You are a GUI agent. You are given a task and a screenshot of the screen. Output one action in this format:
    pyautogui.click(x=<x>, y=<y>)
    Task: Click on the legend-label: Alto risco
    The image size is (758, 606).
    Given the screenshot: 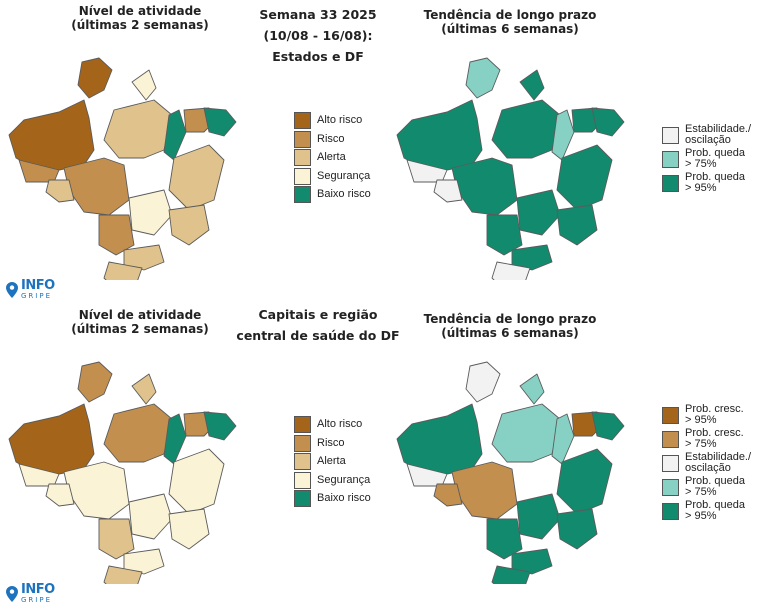 What is the action you would take?
    pyautogui.click(x=340, y=424)
    